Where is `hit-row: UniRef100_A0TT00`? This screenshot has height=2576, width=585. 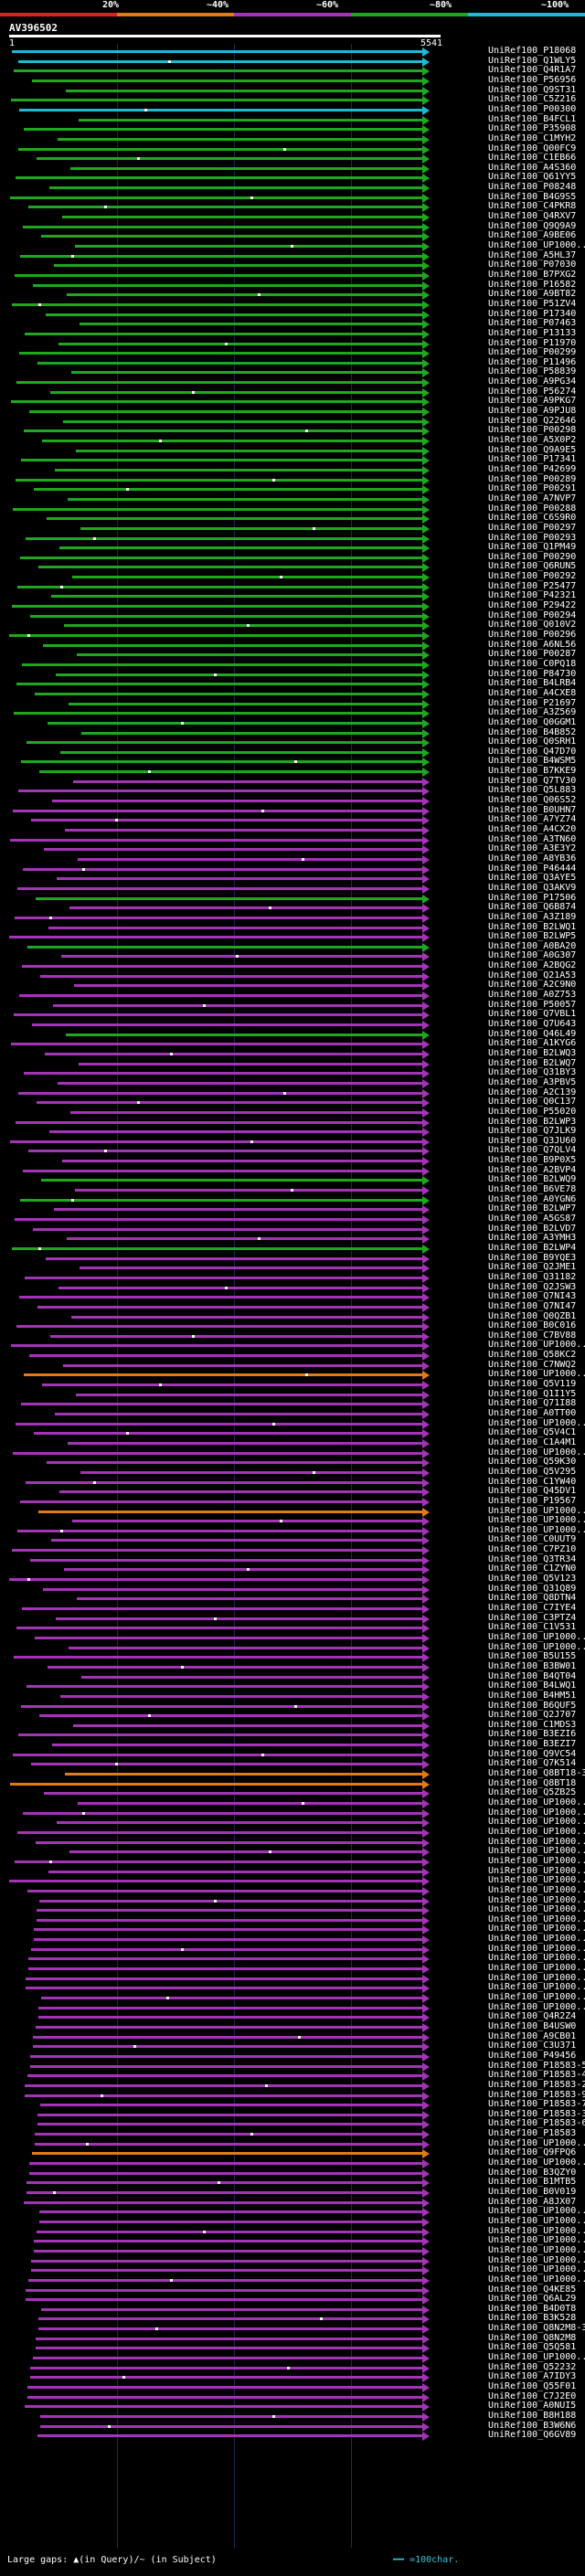
hit-row: UniRef100_A0TT00 is located at coordinates (293, 1414).